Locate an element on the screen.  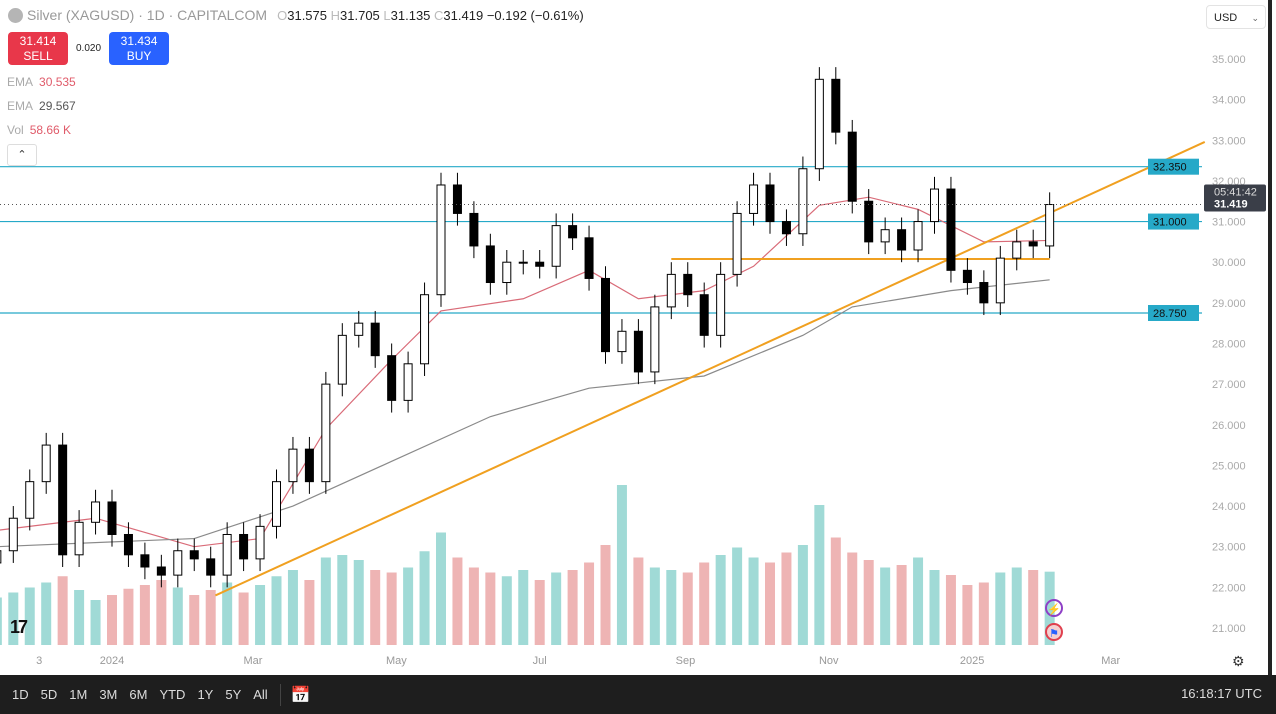
volume-legend: Vol 58.66 K is located at coordinates (39, 130).